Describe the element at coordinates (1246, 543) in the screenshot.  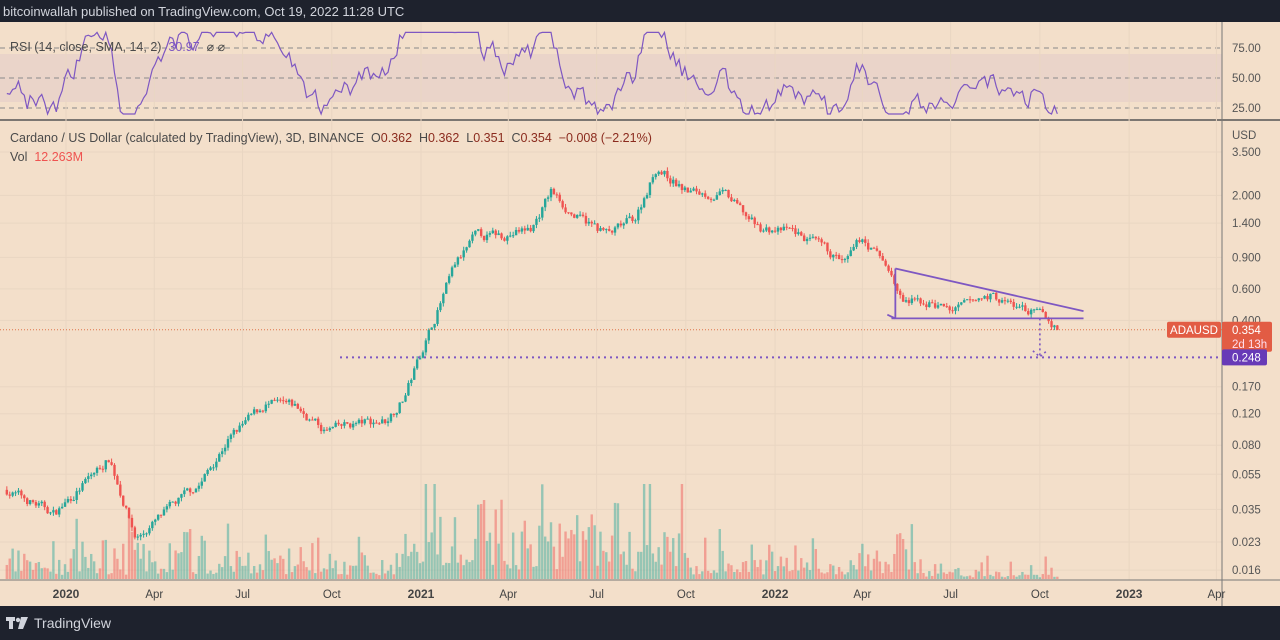
I see `price-axis-tick: 0.023` at that location.